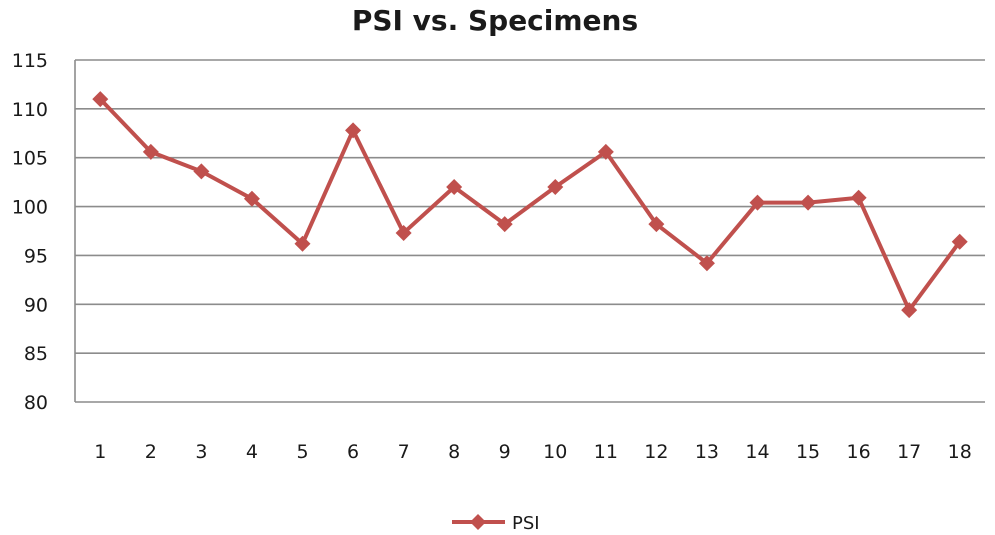  Describe the element at coordinates (606, 452) in the screenshot. I see `x-tick-label: 11` at that location.